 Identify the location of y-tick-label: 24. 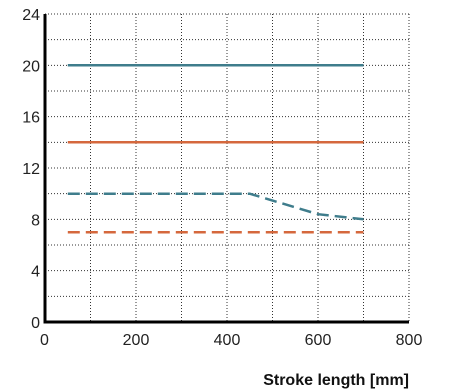
(31, 15).